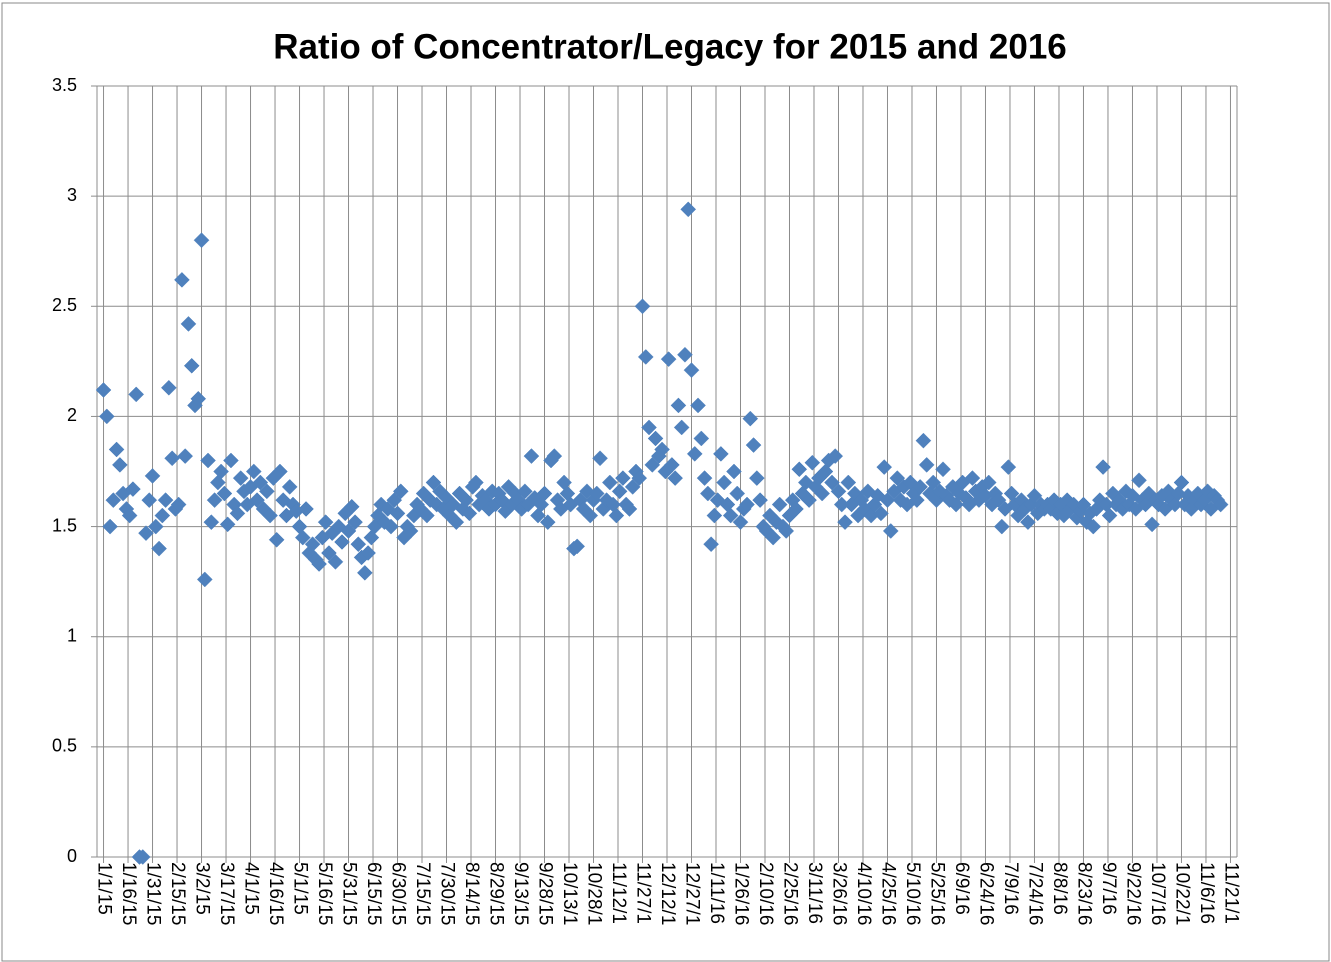 This screenshot has height=962, width=1331. I want to click on y-tick-label: 1, so click(72, 635).